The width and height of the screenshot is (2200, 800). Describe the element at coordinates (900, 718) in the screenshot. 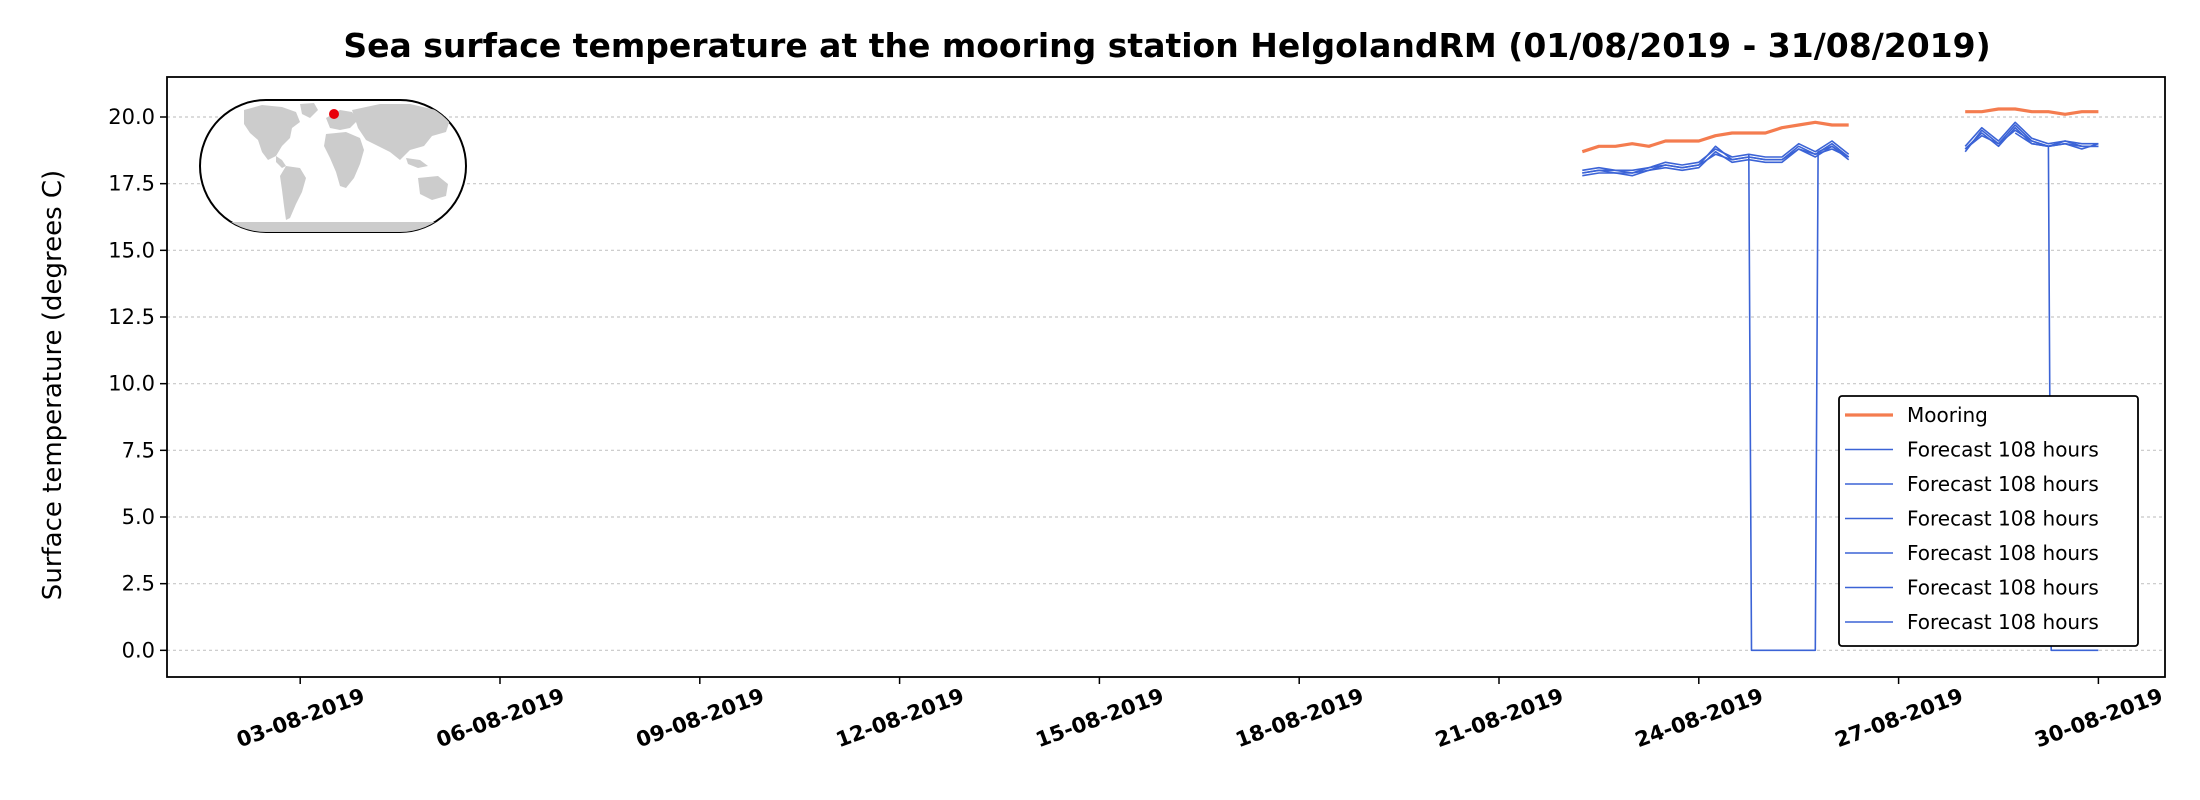

I see `x-tick-label: 12-08-2019` at that location.